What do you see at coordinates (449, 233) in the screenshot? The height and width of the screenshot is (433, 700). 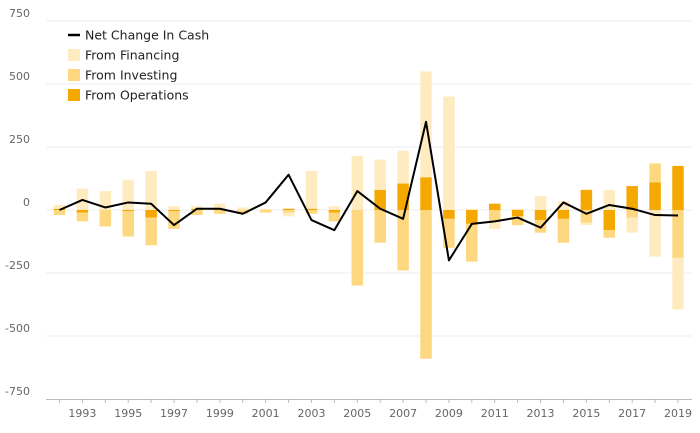 I see `bar-from-investing-2009` at bounding box center [449, 233].